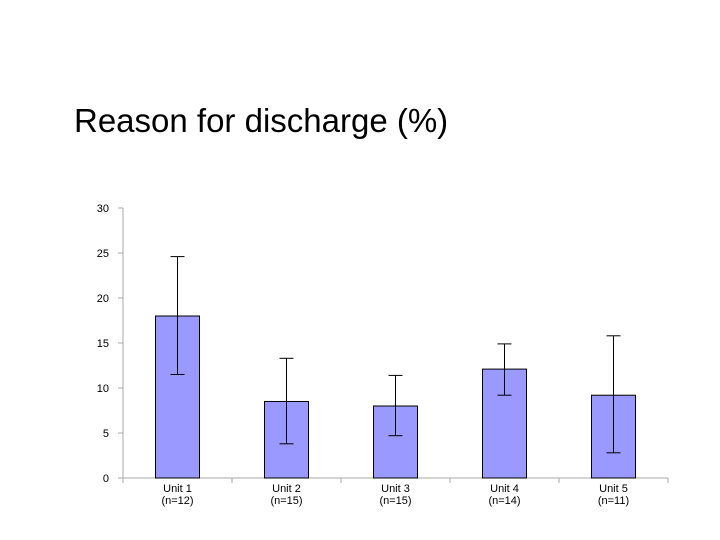 This screenshot has width=720, height=540. Describe the element at coordinates (103, 299) in the screenshot. I see `y-tick-label: 20` at that location.